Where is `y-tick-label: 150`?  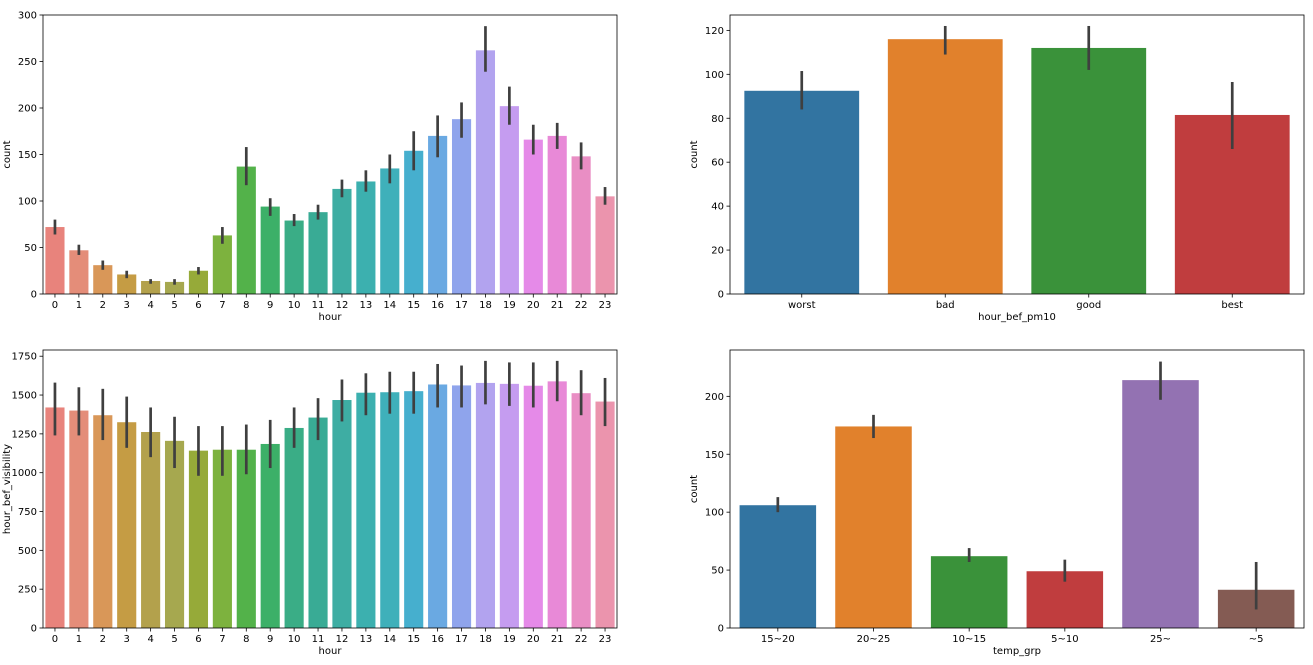
y-tick-label: 150 is located at coordinates (27, 155).